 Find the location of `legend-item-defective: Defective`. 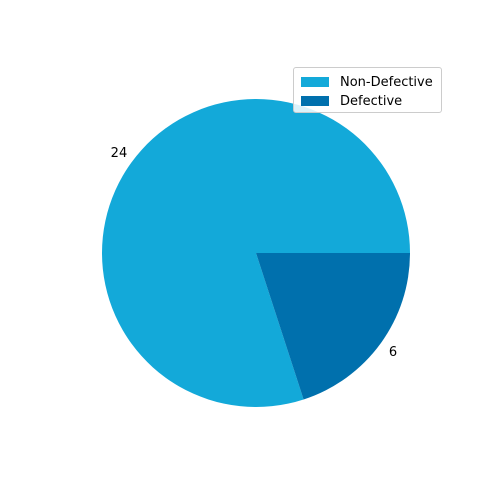

legend-item-defective: Defective is located at coordinates (351, 101).